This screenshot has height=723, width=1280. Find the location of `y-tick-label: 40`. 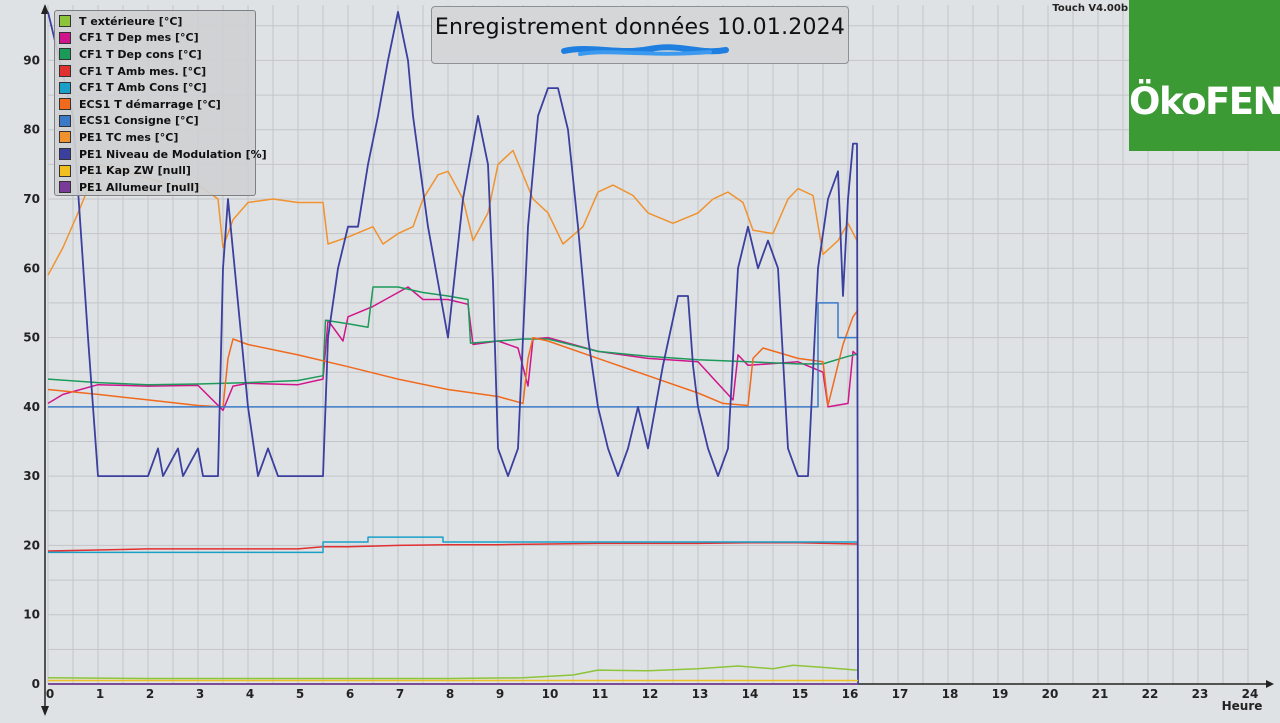

y-tick-label: 40 is located at coordinates (31, 407).